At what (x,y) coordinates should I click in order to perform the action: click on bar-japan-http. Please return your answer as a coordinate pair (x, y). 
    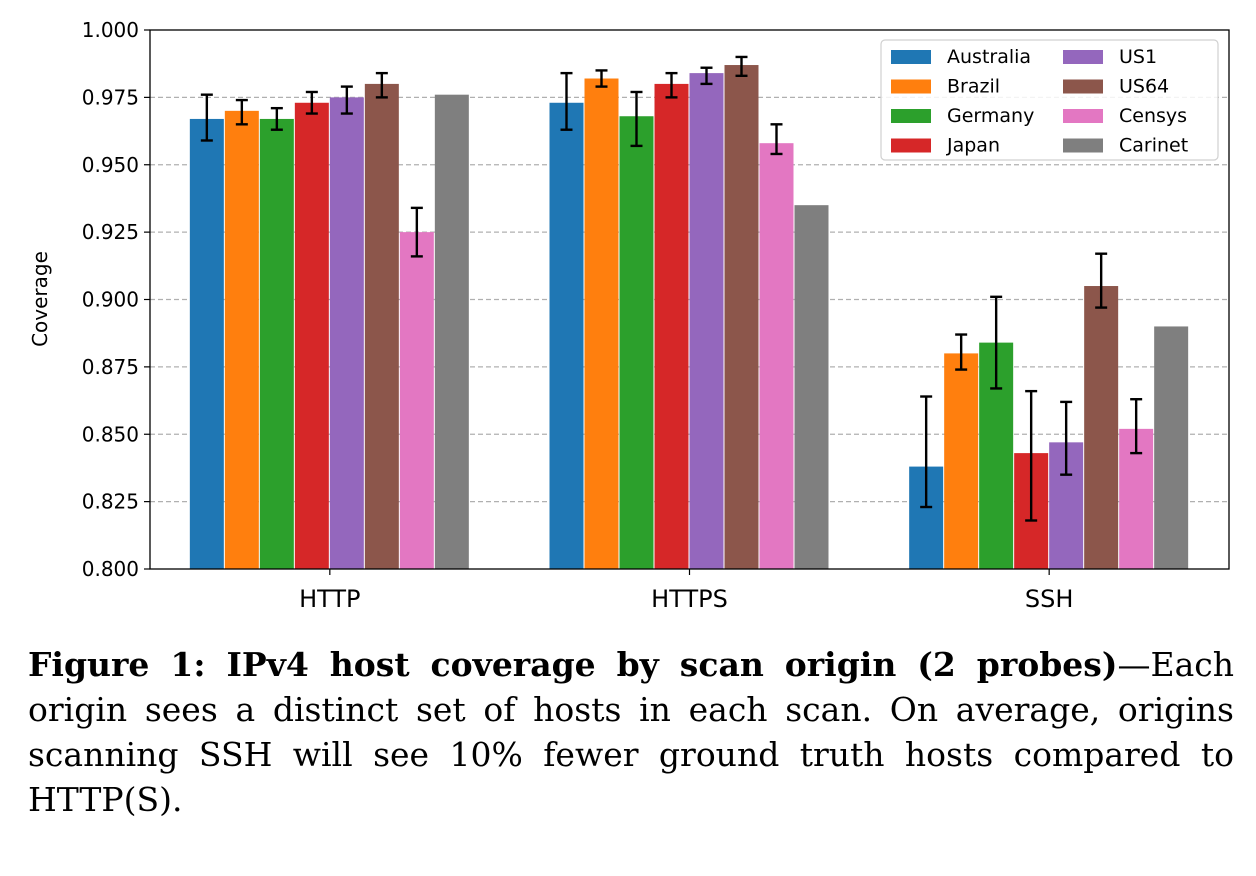
    Looking at the image, I should click on (311, 335).